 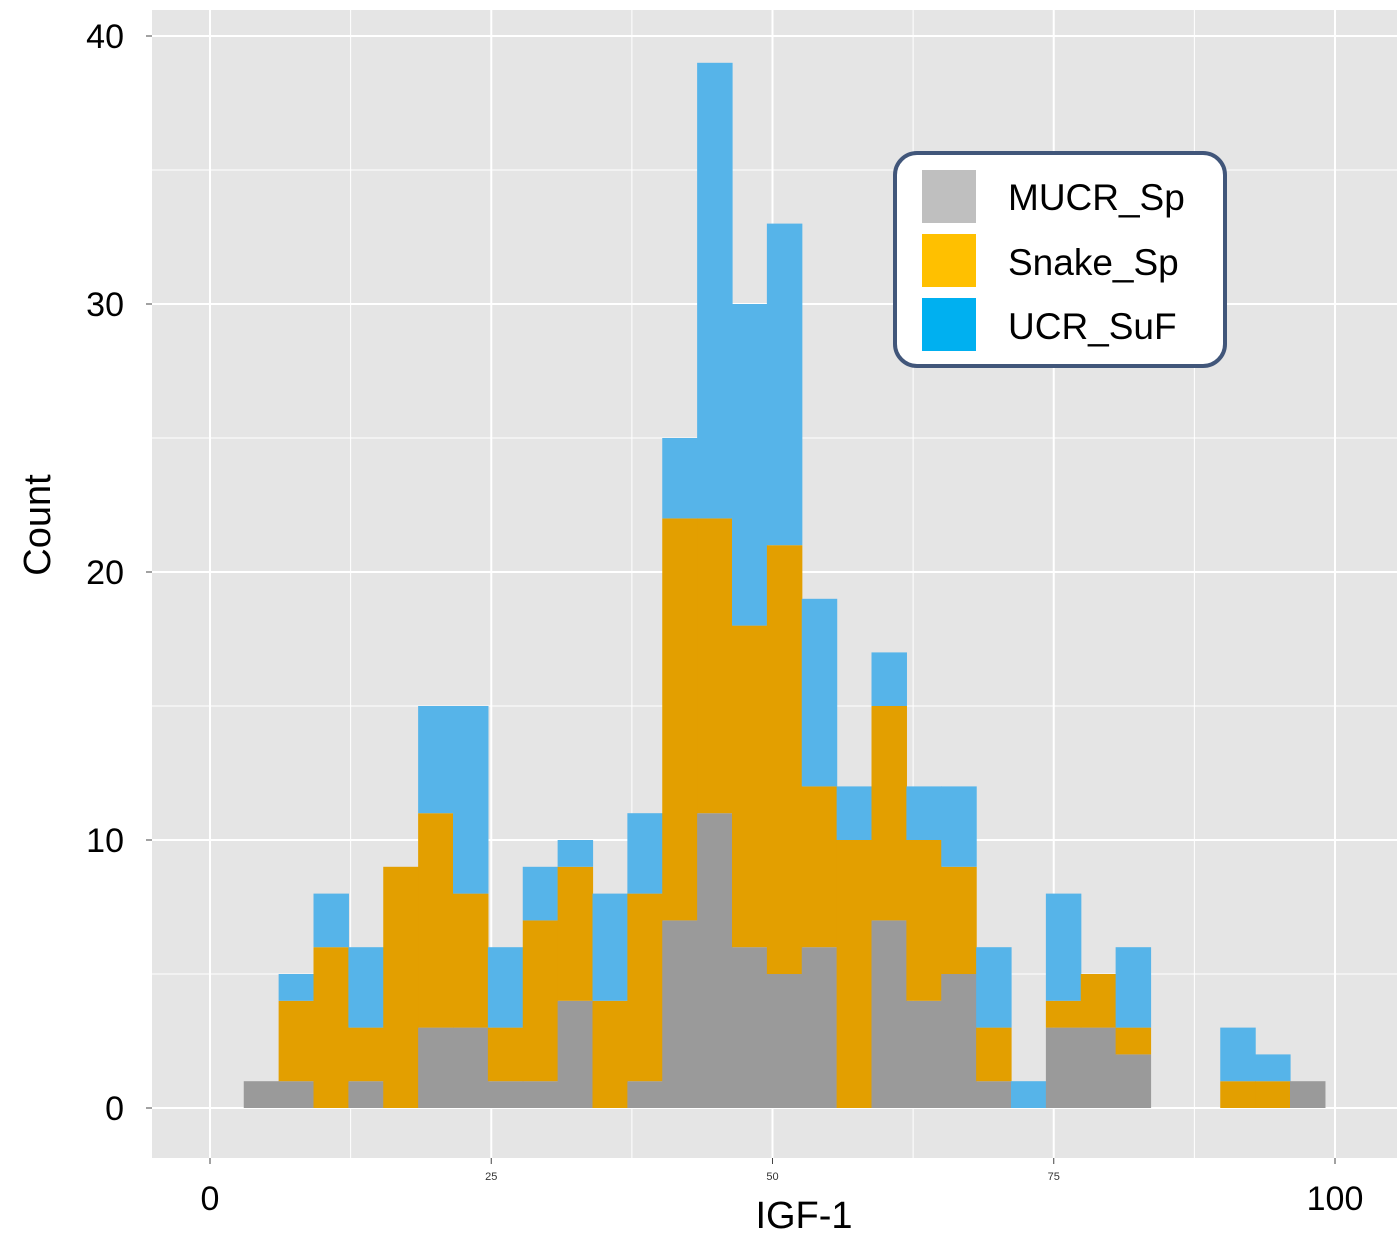 I want to click on x-tick-label-big: 0, so click(x=210, y=1199).